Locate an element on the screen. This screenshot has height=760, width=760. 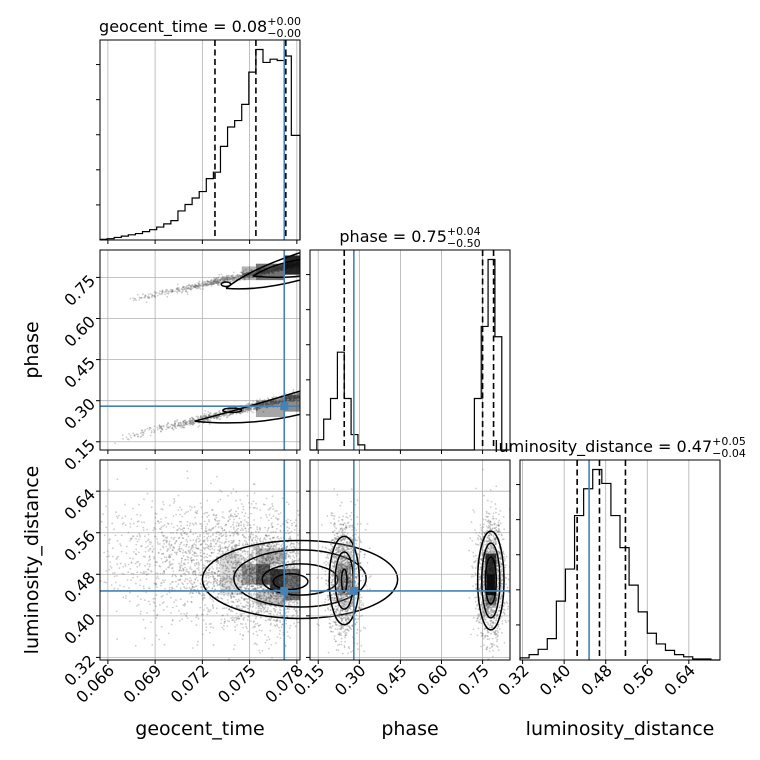
xtick-label-luminosity_distance-1: 0.40 is located at coordinates (555, 680).